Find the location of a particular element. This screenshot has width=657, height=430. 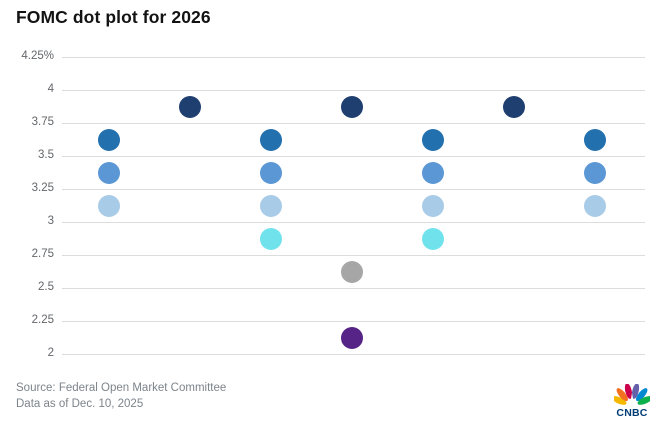

y-axis-tick-label: 3.5 is located at coordinates (46, 155).